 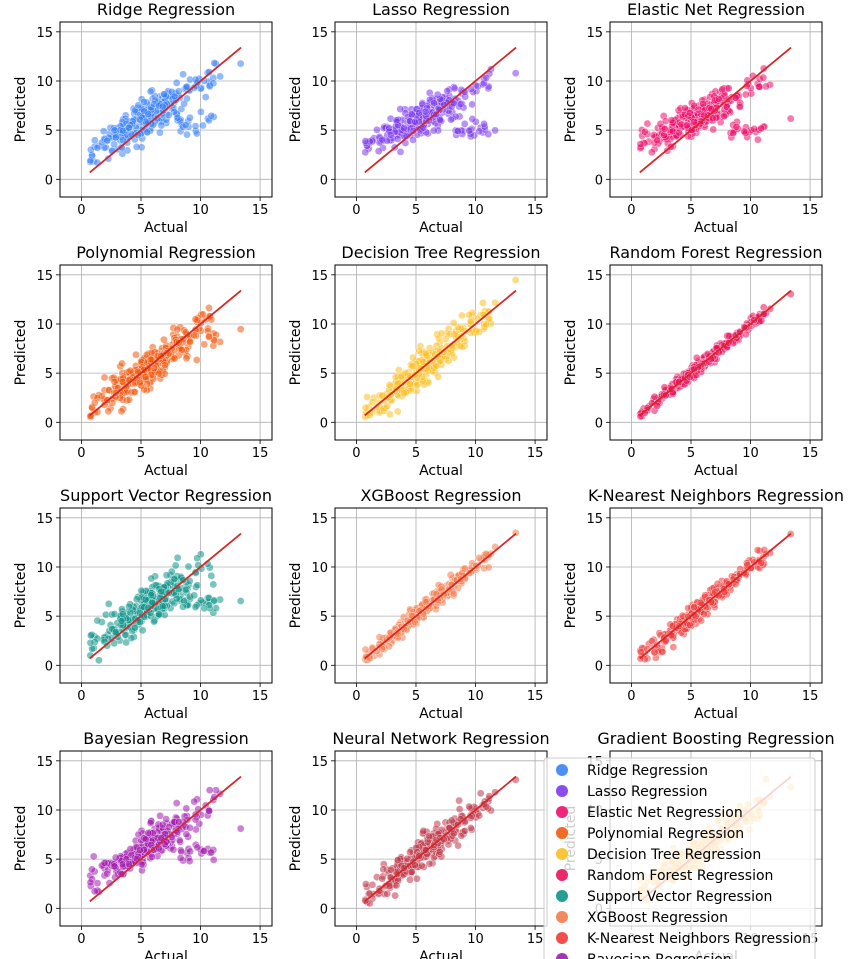 What do you see at coordinates (416, 453) in the screenshot?
I see `x-tick-label: 5` at bounding box center [416, 453].